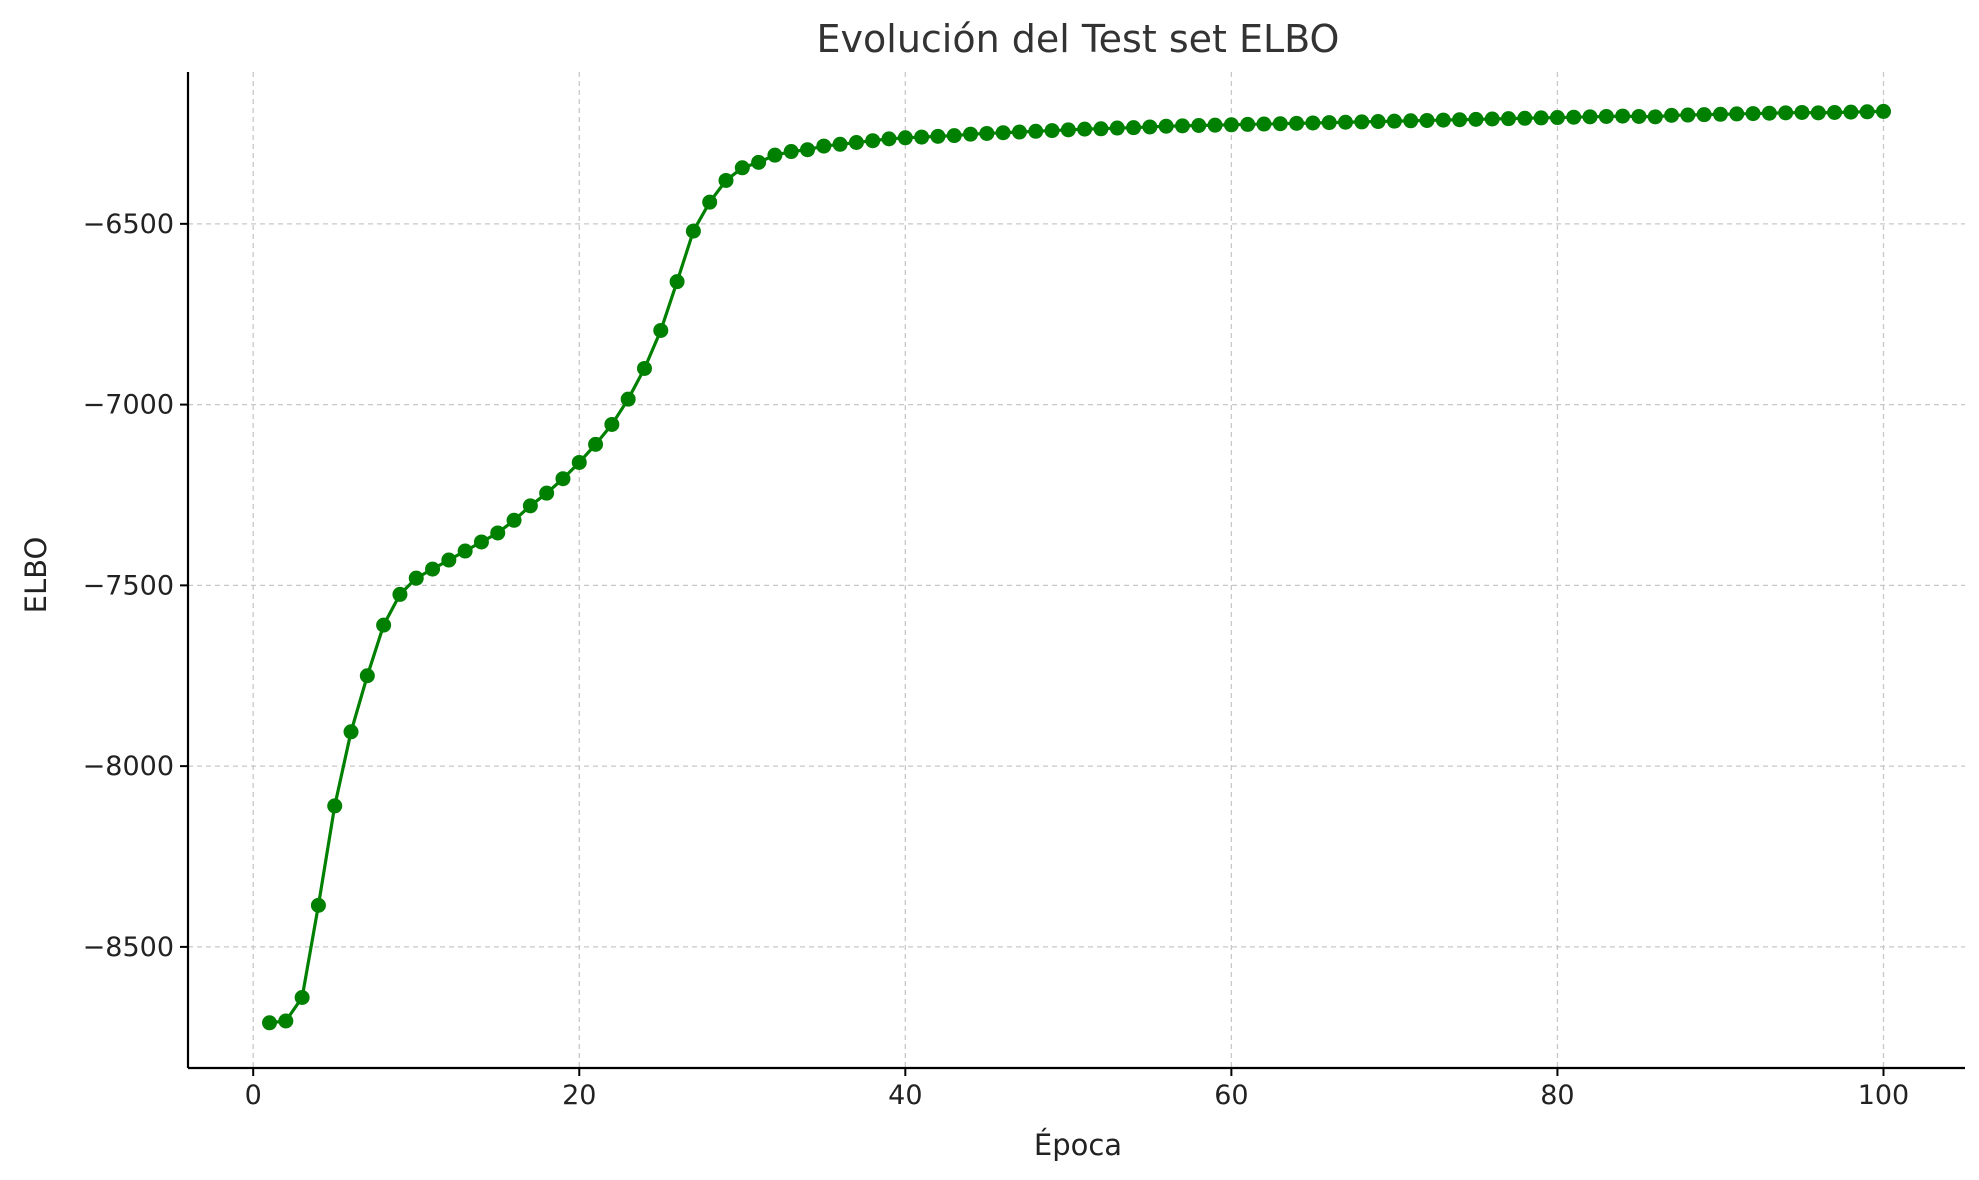  What do you see at coordinates (905, 1095) in the screenshot?
I see `x-tick-label: 40` at bounding box center [905, 1095].